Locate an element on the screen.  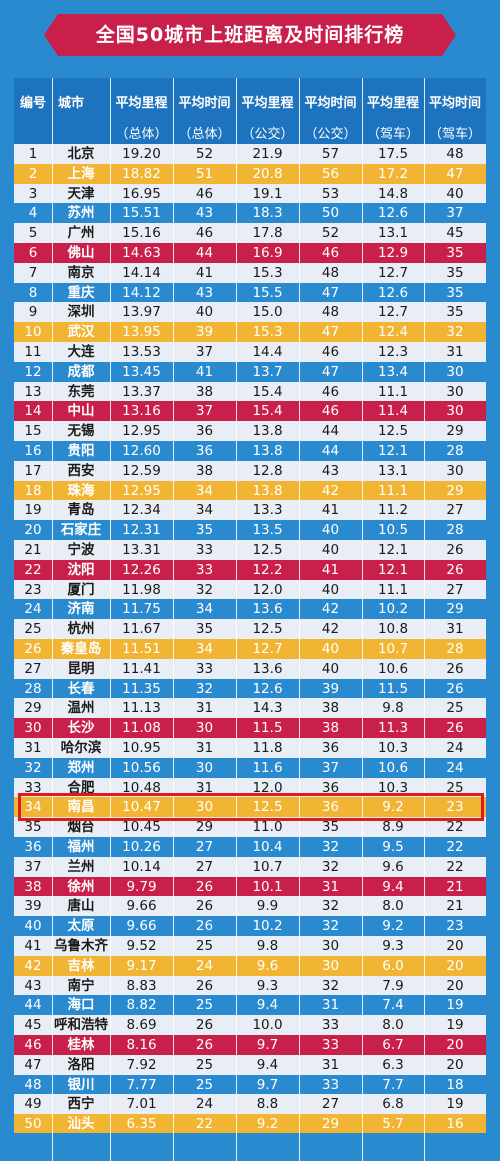
cell-avg-time-total: 33 is located at coordinates (204, 569).